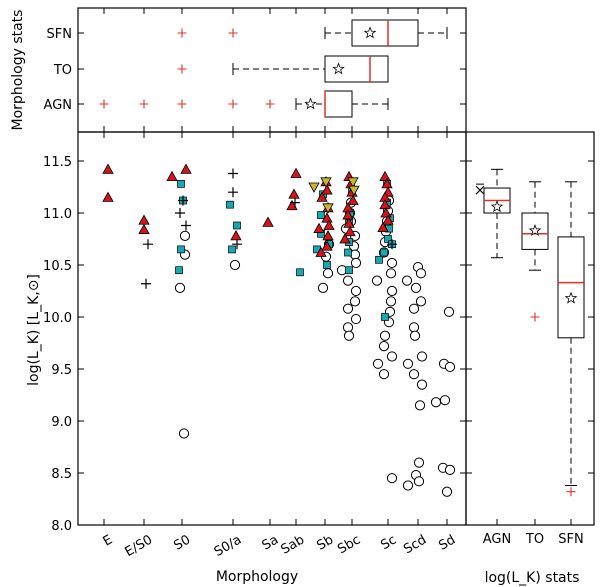 The image size is (600, 587). Describe the element at coordinates (228, 545) in the screenshot. I see `x-tick-label: S0/a` at that location.